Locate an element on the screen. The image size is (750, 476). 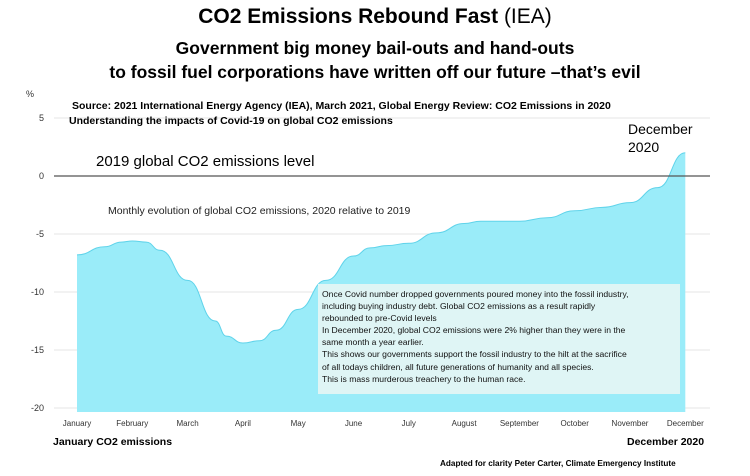
note-line: rebounded to pre-Covid levels is located at coordinates (379, 318).